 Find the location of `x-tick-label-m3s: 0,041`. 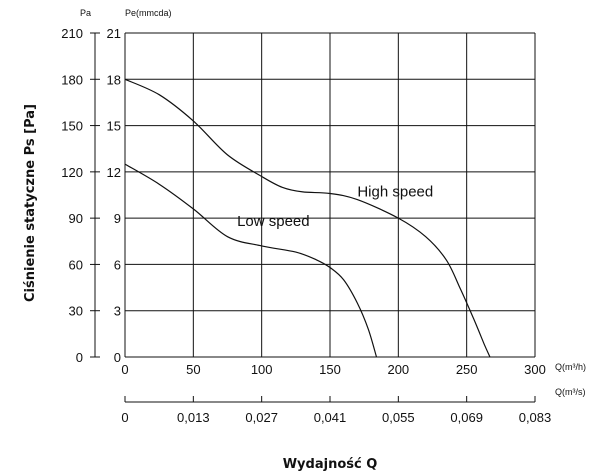

x-tick-label-m3s: 0,041 is located at coordinates (330, 417).